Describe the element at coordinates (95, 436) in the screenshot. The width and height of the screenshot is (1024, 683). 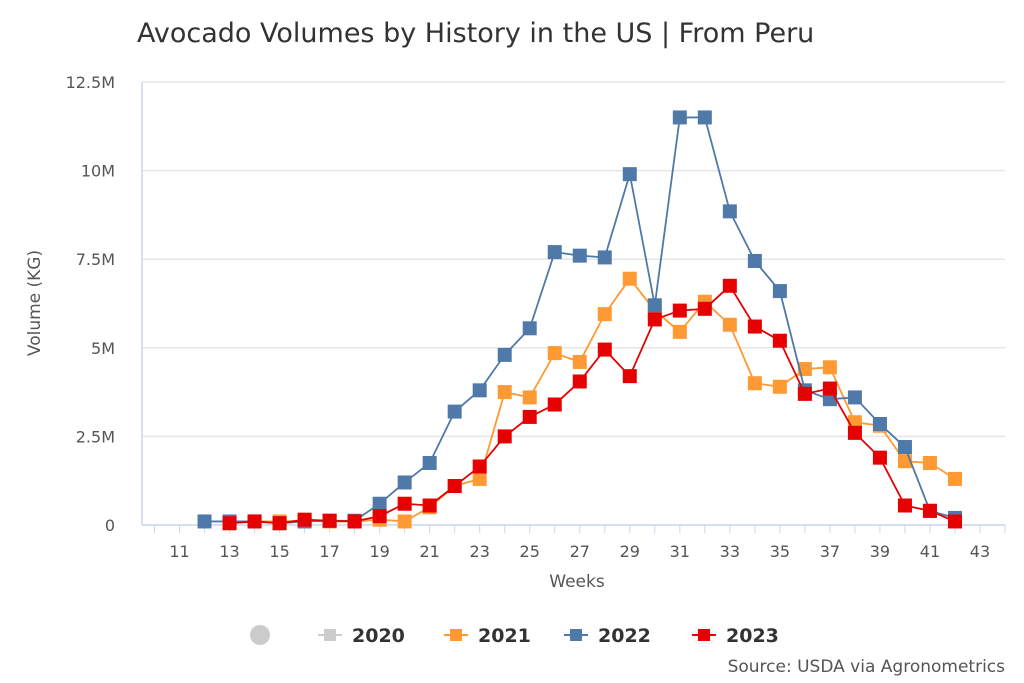
I see `y-tick-label: 2.5M` at that location.